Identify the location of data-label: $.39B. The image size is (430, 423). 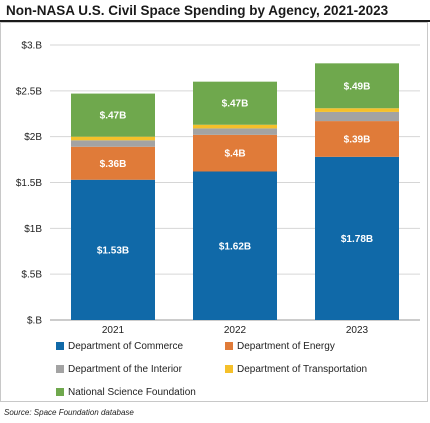
(357, 139).